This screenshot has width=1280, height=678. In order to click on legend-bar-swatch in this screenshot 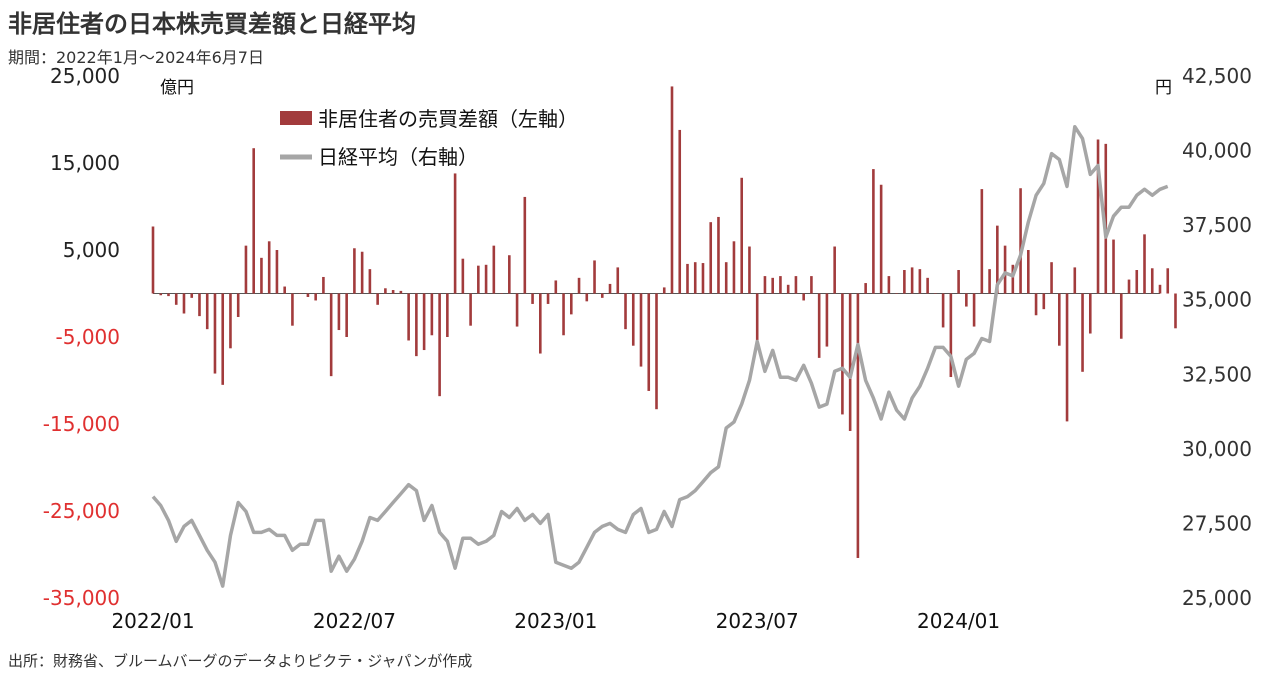, I will do `click(296, 118)`.